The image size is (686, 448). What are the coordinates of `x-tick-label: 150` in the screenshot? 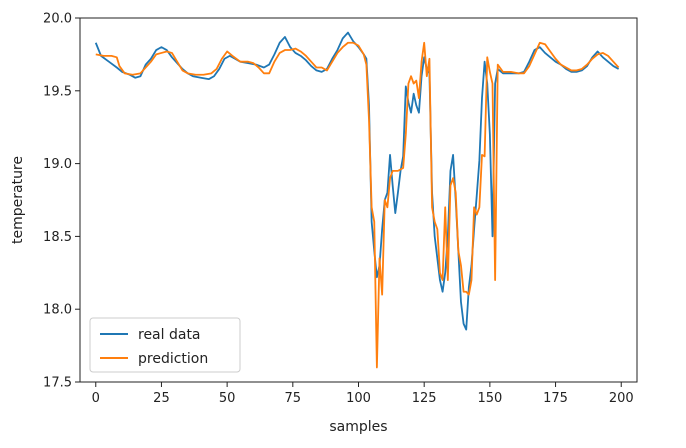 It's located at (489, 398).